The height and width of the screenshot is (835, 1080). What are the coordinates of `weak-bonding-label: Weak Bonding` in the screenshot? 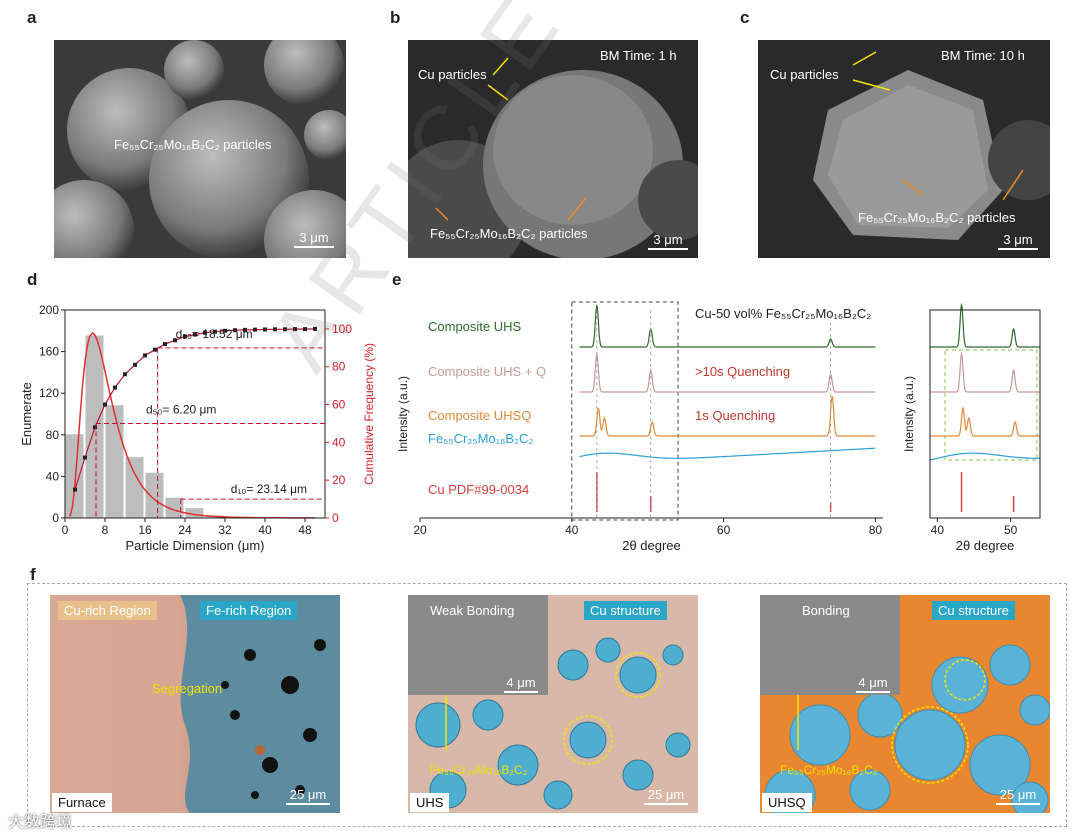 It's located at (472, 610).